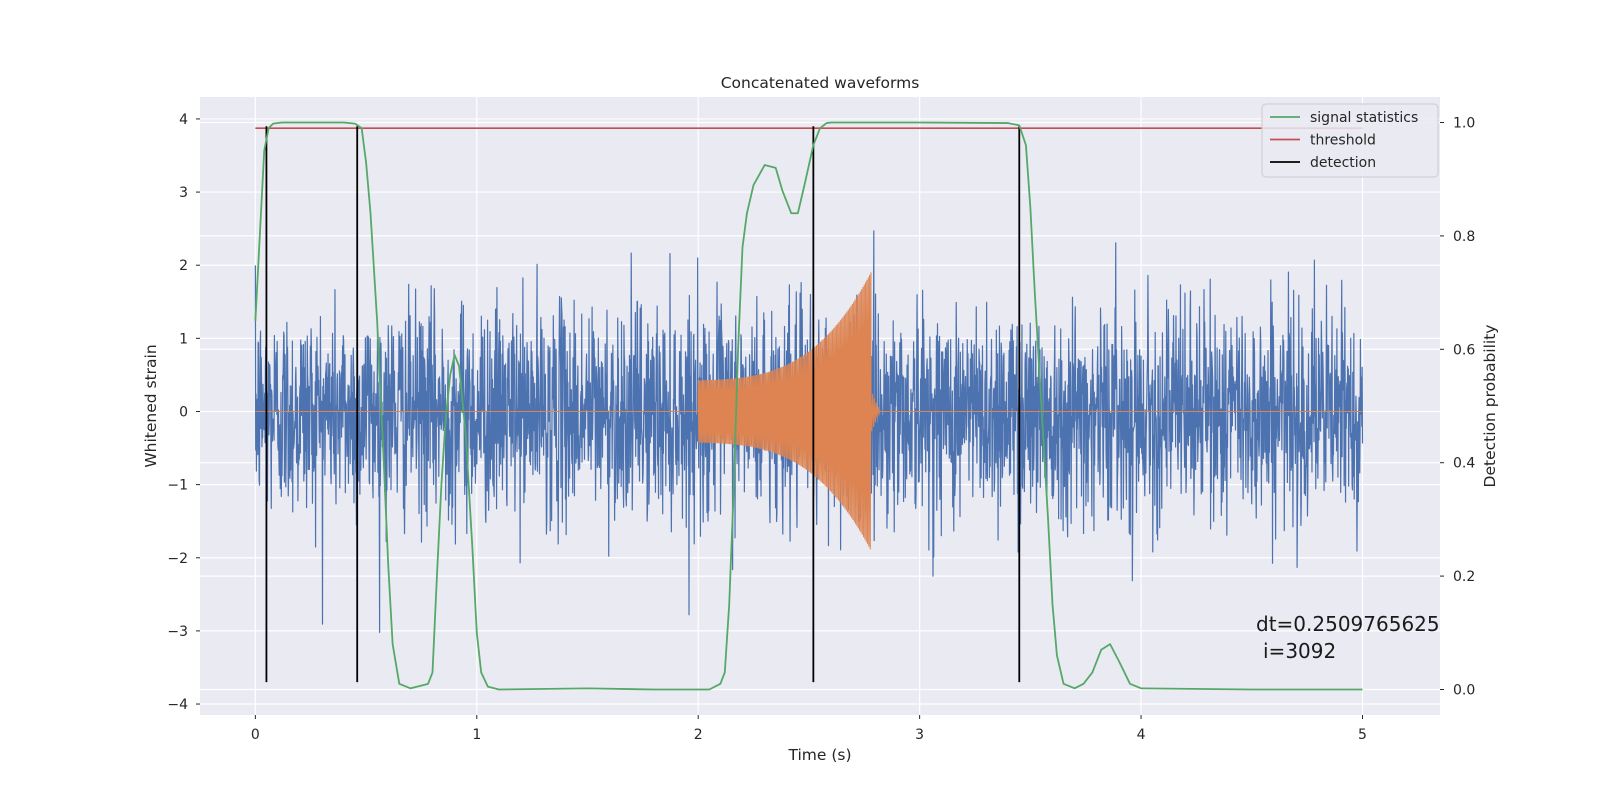  What do you see at coordinates (1490, 406) in the screenshot?
I see `y2-axis-label: Detection probability` at bounding box center [1490, 406].